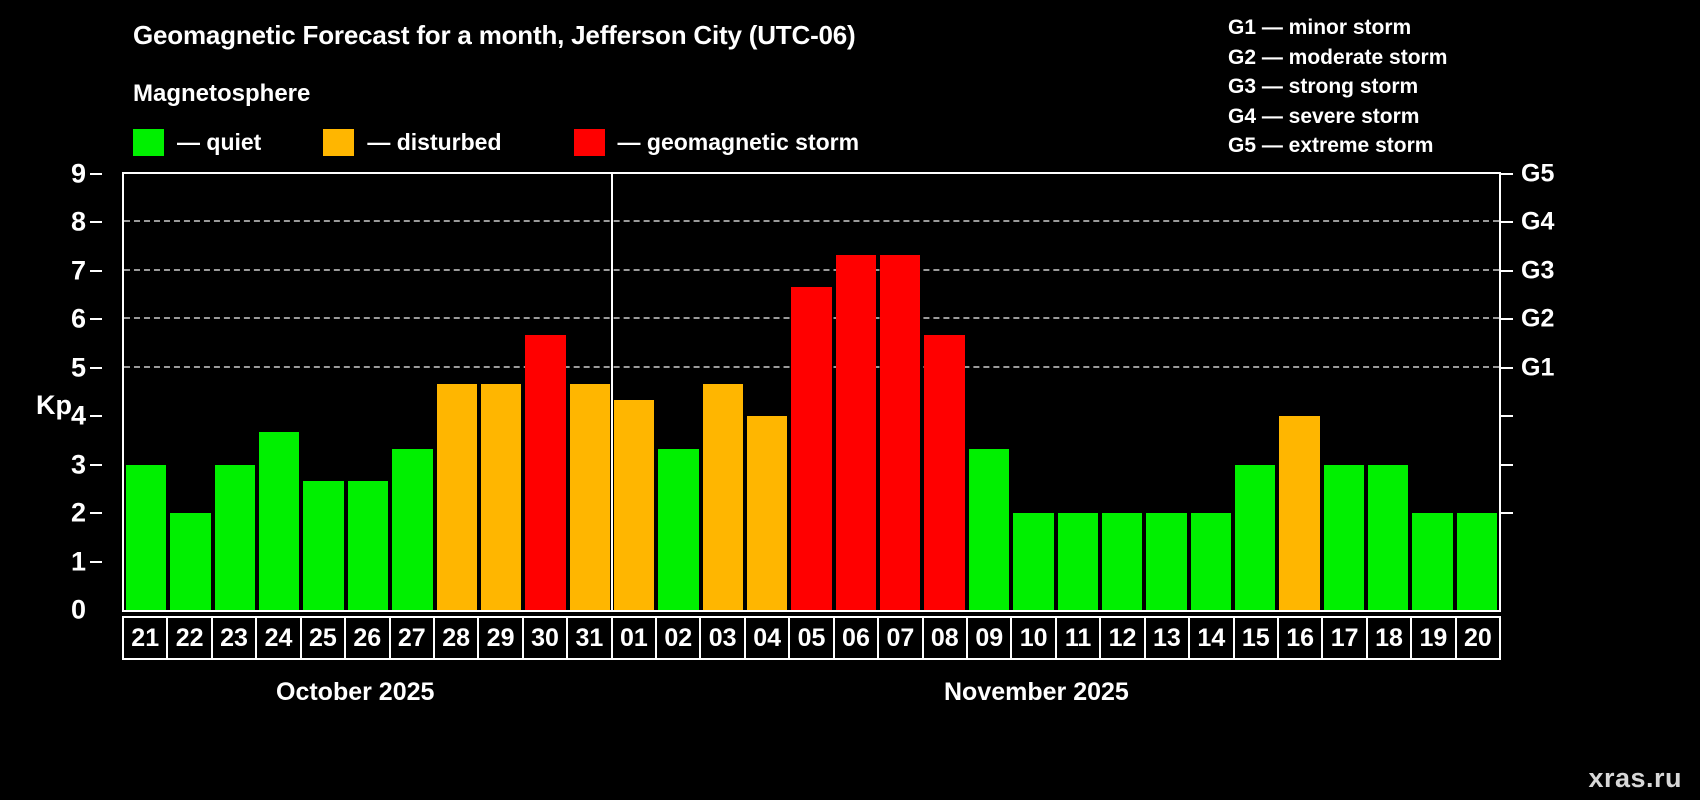 The width and height of the screenshot is (1700, 800). I want to click on day-label-cell: 18, so click(1389, 638).